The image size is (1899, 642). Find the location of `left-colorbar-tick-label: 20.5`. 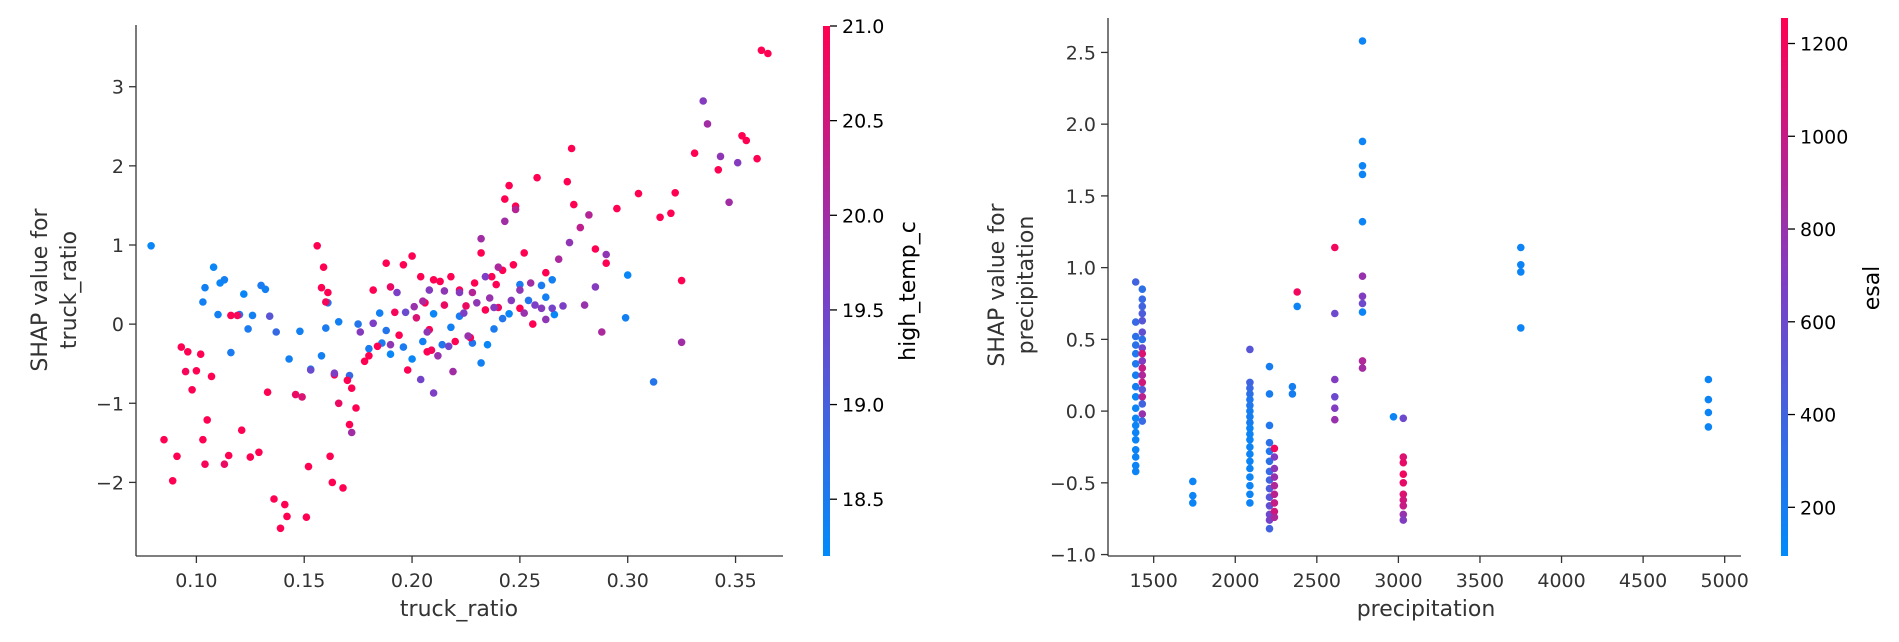

left-colorbar-tick-label: 20.5 is located at coordinates (863, 122).